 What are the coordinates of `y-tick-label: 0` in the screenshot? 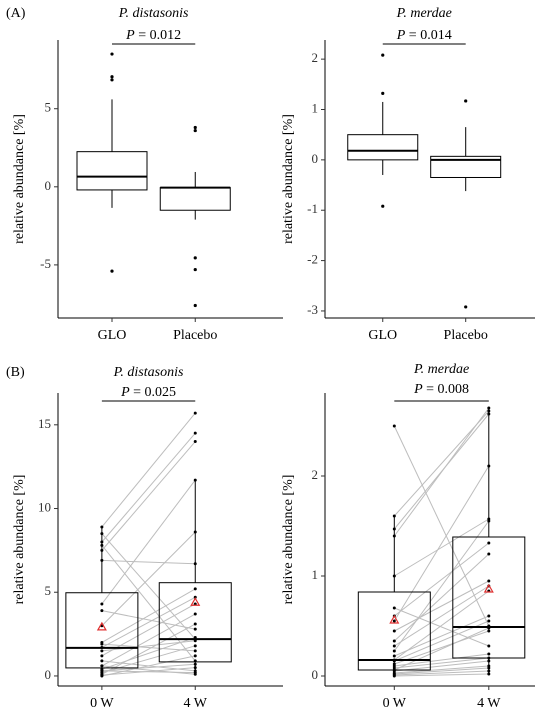 It's located at (315, 674).